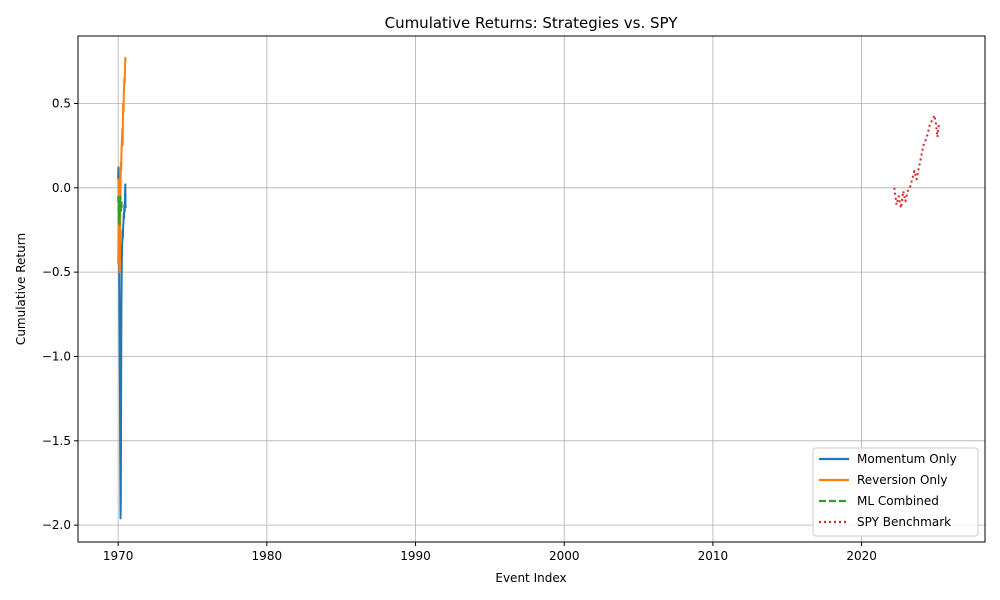 The image size is (1000, 600). I want to click on x-tick-label: 2010, so click(713, 556).